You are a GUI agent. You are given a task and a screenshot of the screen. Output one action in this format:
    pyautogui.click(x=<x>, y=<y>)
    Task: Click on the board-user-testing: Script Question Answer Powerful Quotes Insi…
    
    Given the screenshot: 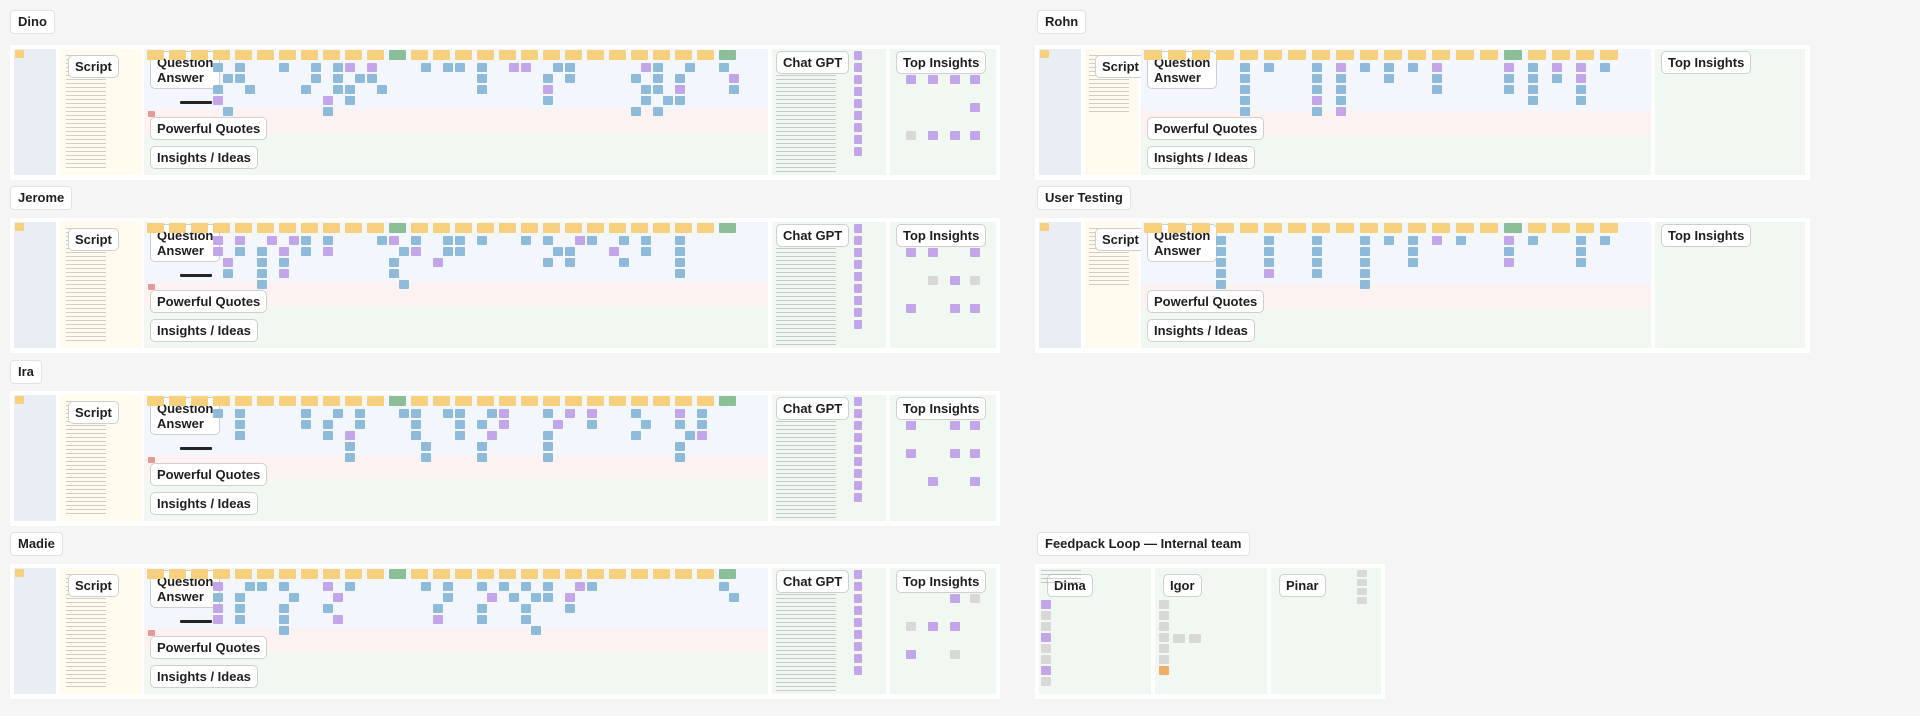 What is the action you would take?
    pyautogui.click(x=1422, y=285)
    